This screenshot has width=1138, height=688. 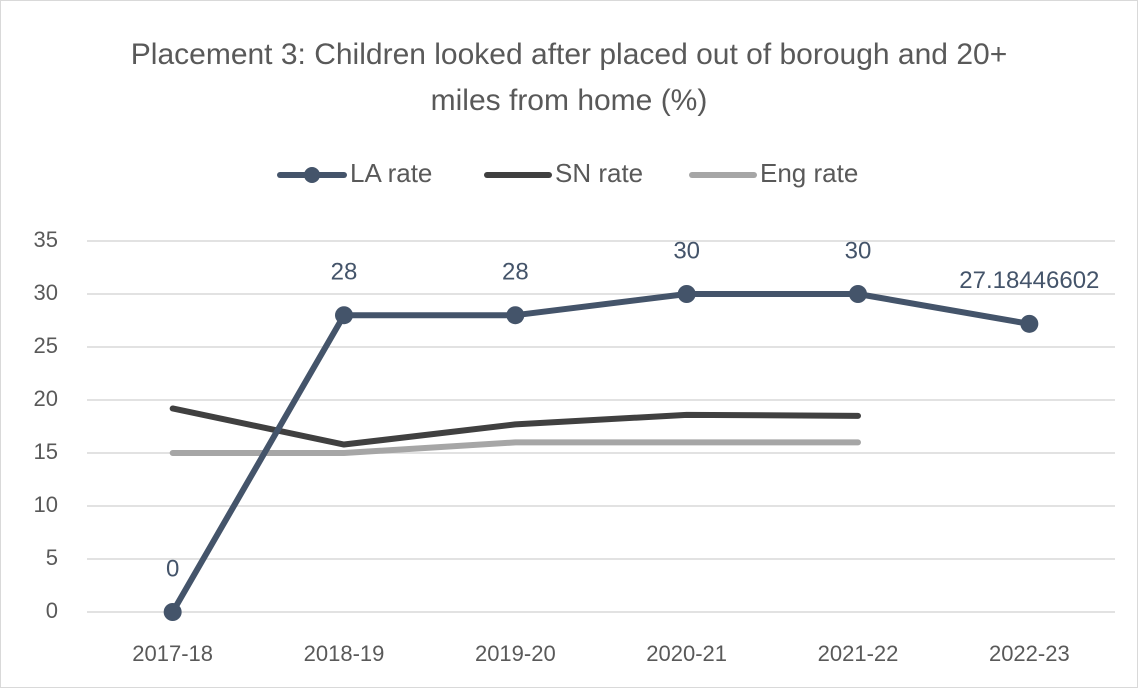 What do you see at coordinates (172, 568) in the screenshot?
I see `data-label: 0` at bounding box center [172, 568].